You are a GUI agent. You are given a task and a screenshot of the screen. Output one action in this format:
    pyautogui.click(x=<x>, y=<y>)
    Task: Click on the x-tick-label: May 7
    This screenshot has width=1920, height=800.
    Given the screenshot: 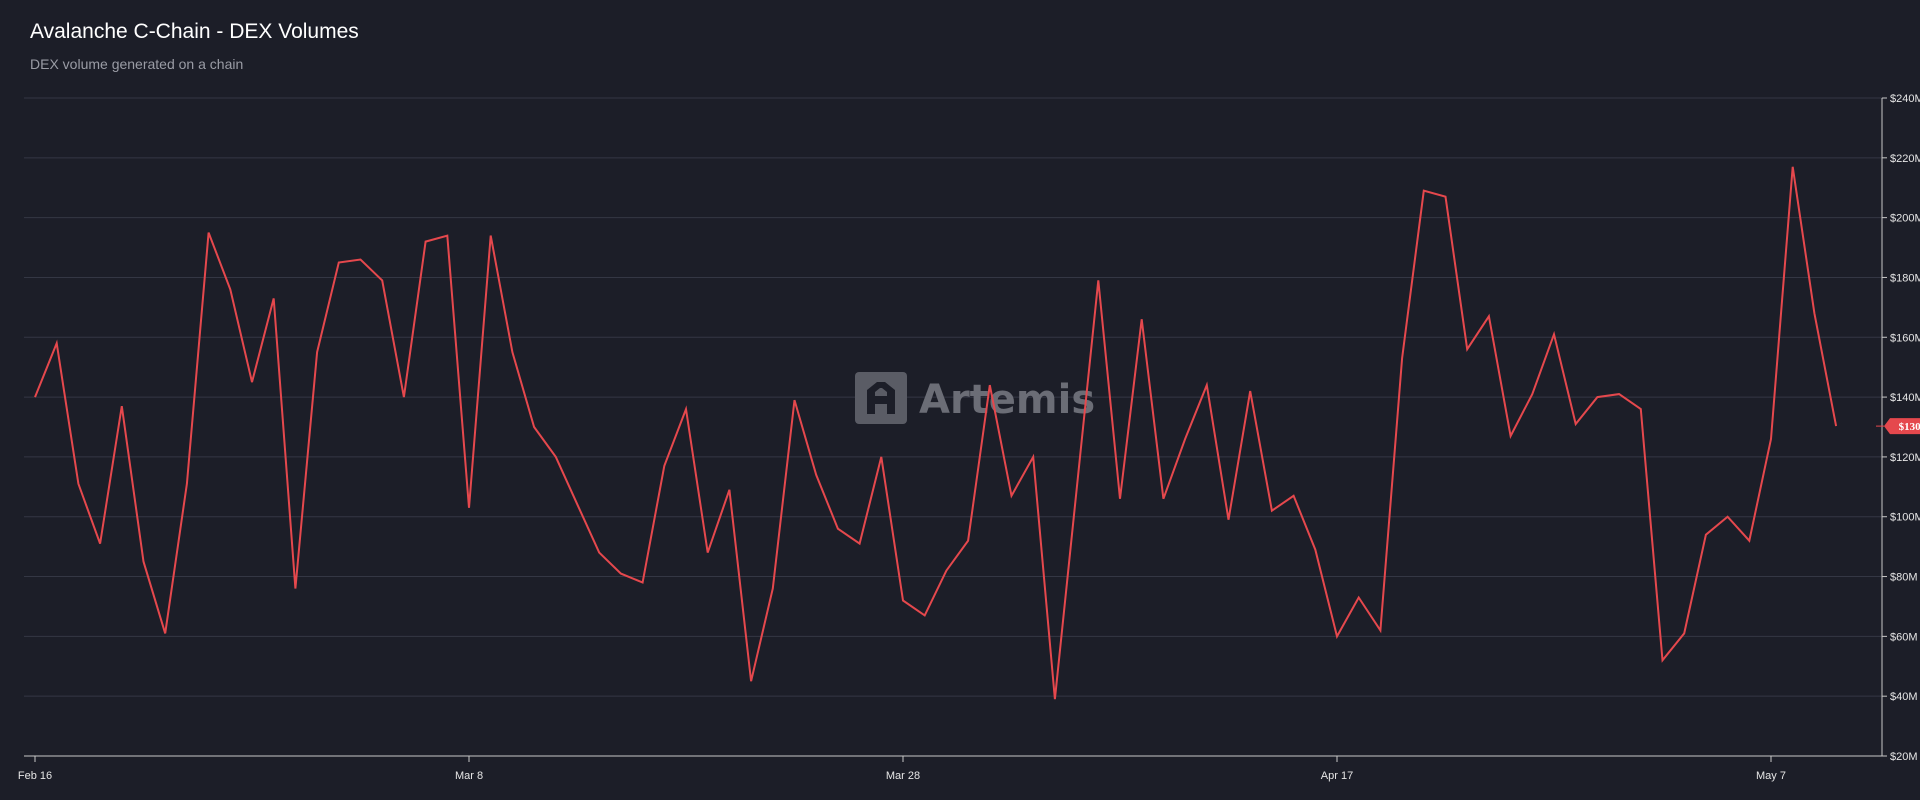 What is the action you would take?
    pyautogui.click(x=1771, y=776)
    